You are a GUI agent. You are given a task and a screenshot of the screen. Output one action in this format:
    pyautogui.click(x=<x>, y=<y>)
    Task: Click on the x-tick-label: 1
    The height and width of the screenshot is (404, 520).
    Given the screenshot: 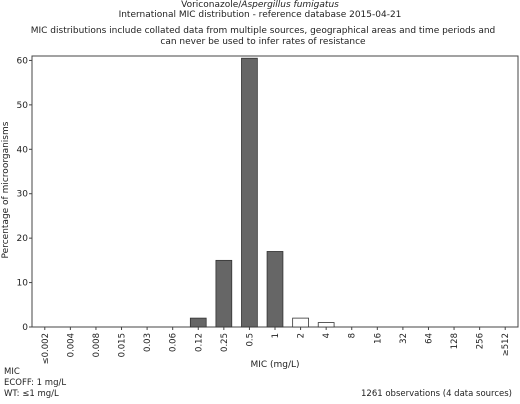 What is the action you would take?
    pyautogui.click(x=276, y=335)
    